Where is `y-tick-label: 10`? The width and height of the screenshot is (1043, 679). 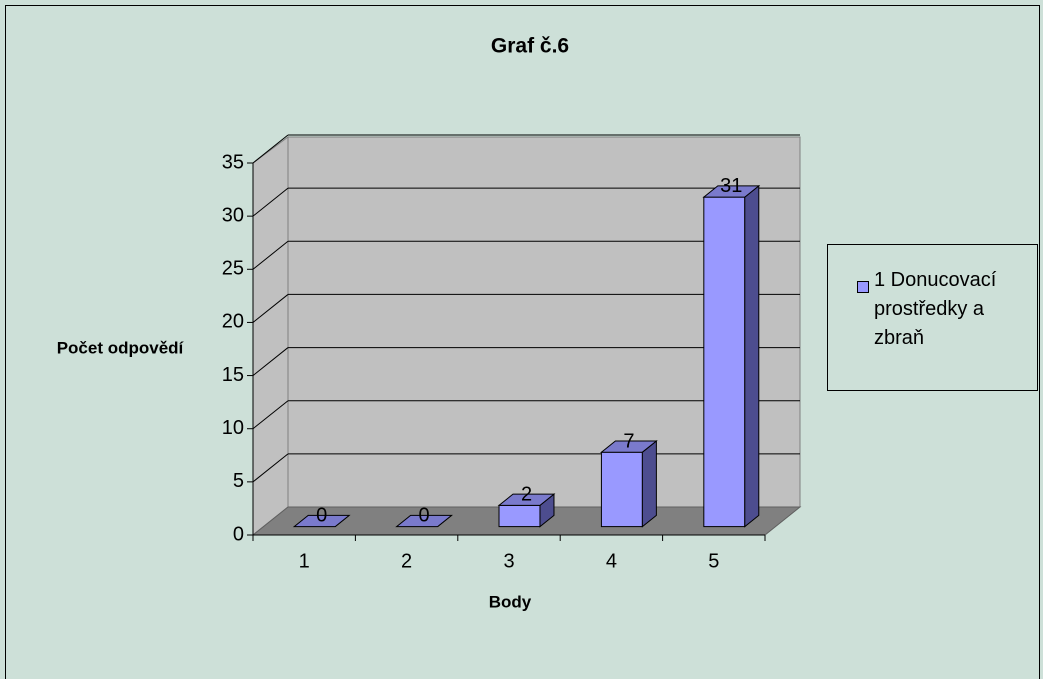 y-tick-label: 10 is located at coordinates (233, 428).